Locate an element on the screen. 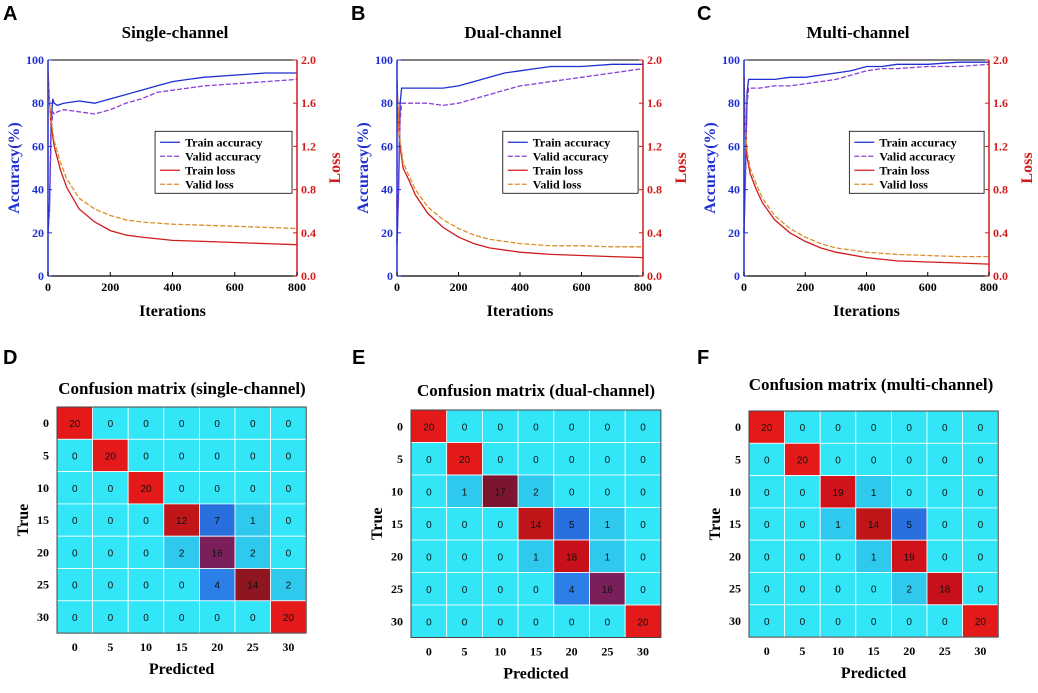 The height and width of the screenshot is (693, 1038). x-tick-label: 10 is located at coordinates (500, 652).